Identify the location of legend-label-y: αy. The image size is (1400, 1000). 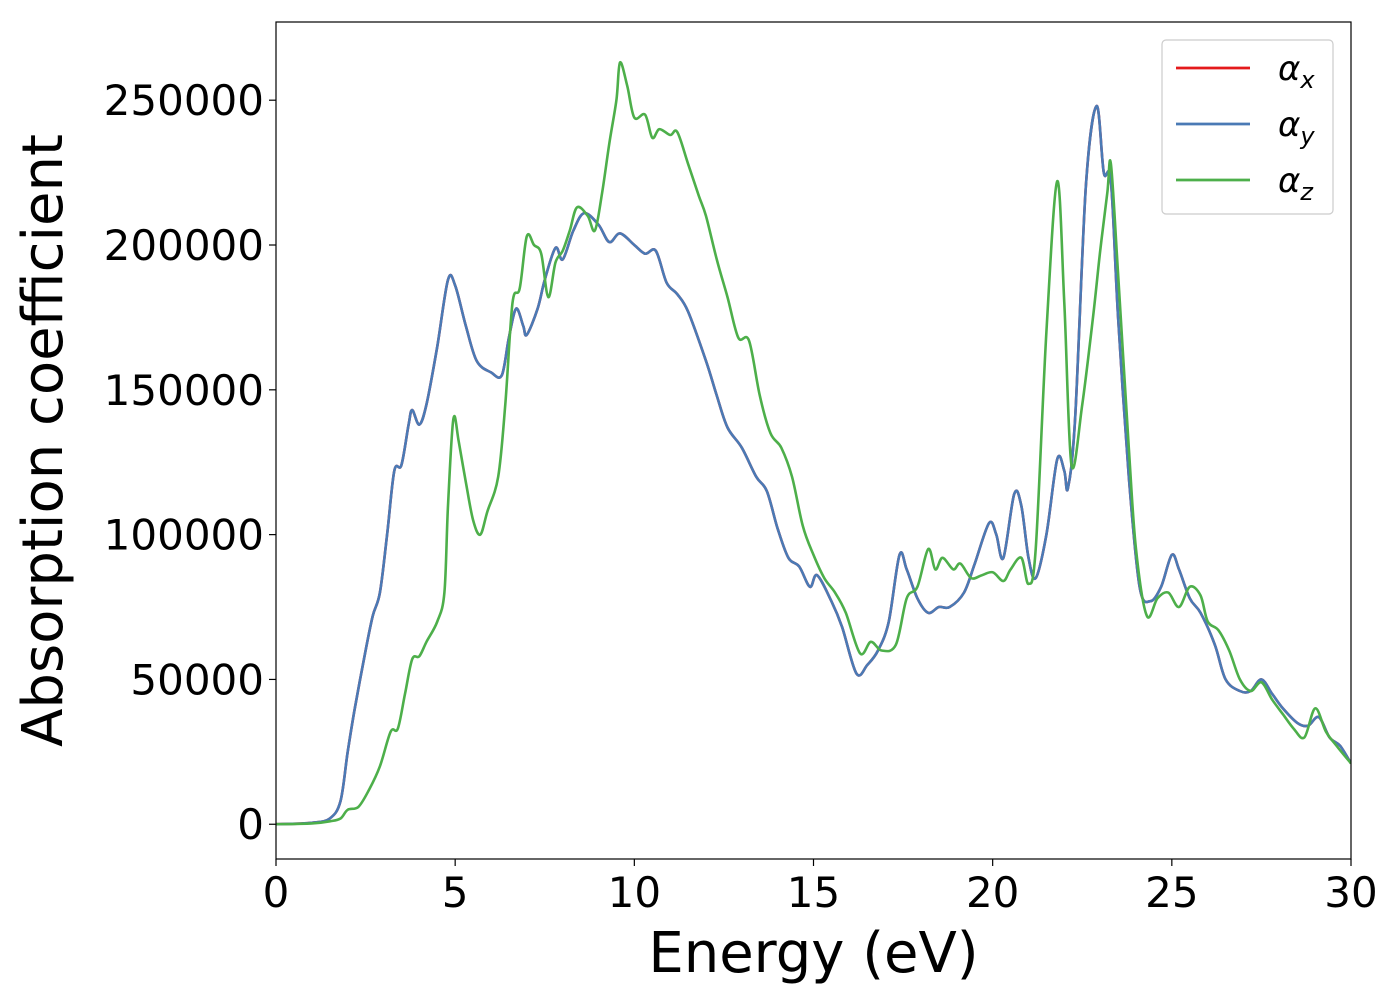
(1296, 127).